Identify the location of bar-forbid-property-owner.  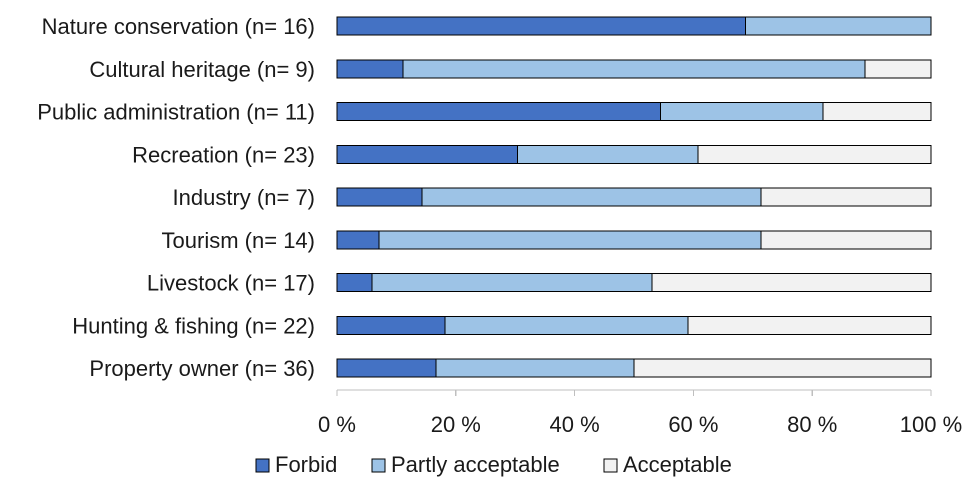
(386, 368).